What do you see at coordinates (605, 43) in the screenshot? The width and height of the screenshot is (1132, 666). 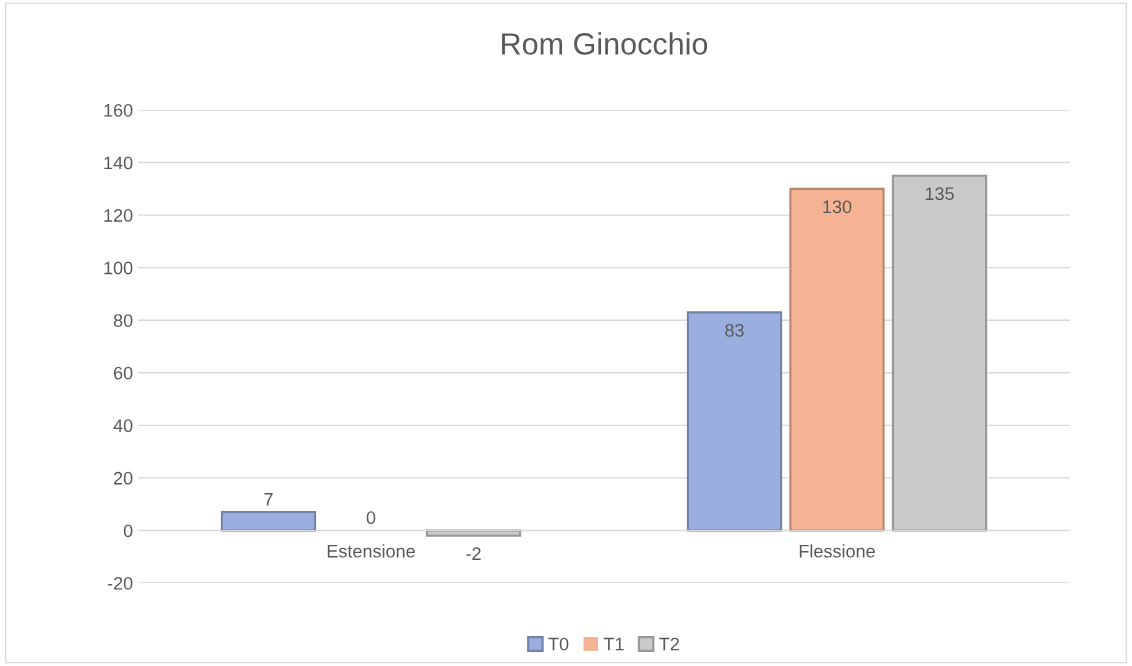 I see `chart-title: Rom Ginocchio` at bounding box center [605, 43].